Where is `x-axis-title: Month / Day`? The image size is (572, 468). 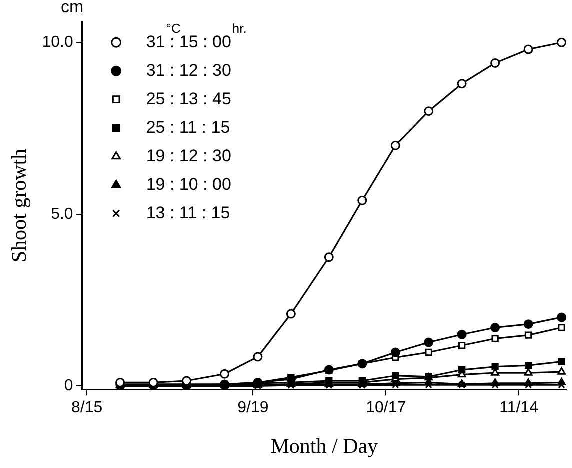 x-axis-title: Month / Day is located at coordinates (324, 446).